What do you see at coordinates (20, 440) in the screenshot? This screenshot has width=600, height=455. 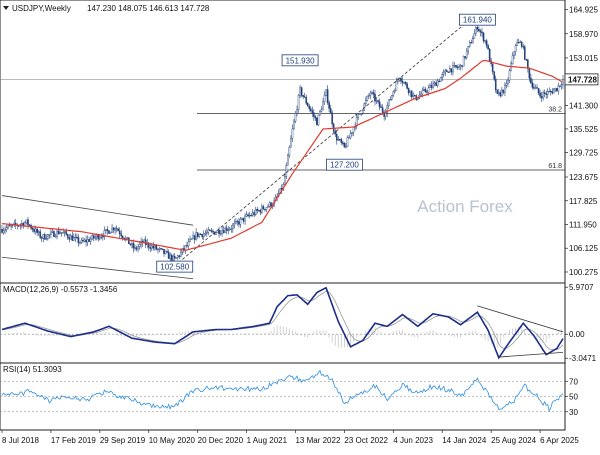 I see `x-tick-label: 8 Jul 2018` at bounding box center [20, 440].